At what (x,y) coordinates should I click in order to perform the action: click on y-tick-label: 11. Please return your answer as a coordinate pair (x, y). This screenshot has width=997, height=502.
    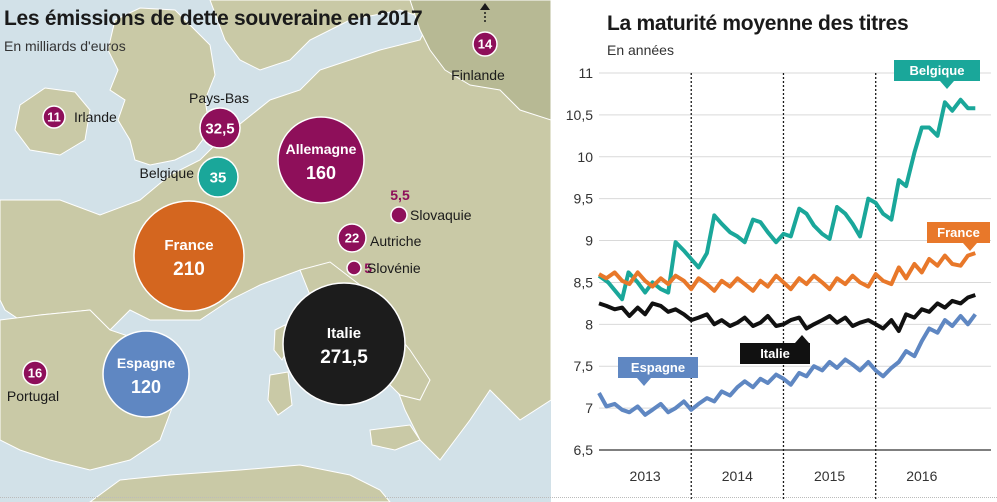
    Looking at the image, I should click on (585, 73).